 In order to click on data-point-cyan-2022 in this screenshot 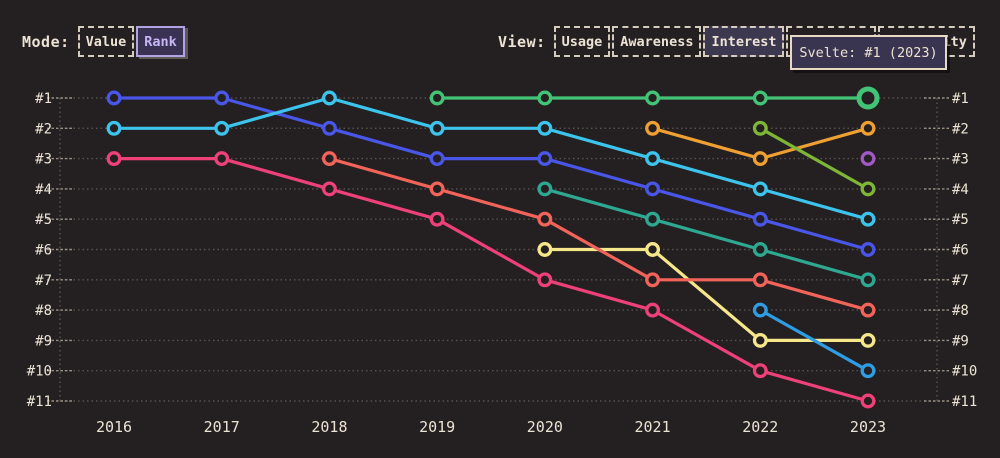, I will do `click(760, 189)`.